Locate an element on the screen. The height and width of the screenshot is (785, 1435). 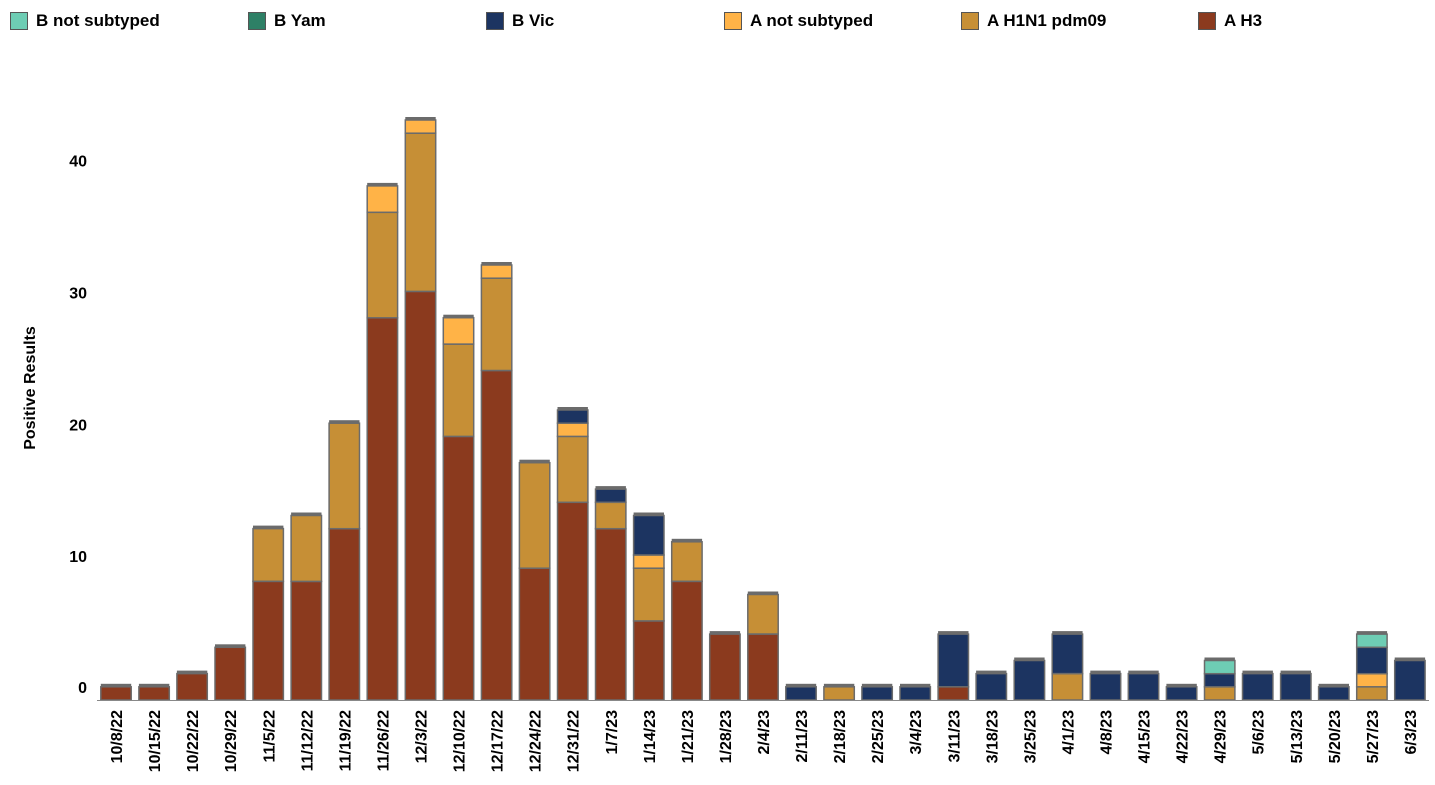
x-tick-label: 5/27/23 is located at coordinates (1373, 736).